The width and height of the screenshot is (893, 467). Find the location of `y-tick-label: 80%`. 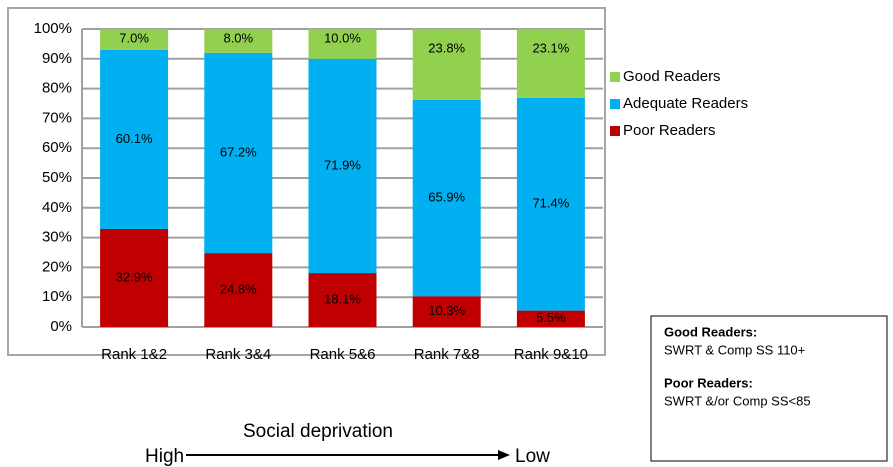

y-tick-label: 80% is located at coordinates (57, 88).